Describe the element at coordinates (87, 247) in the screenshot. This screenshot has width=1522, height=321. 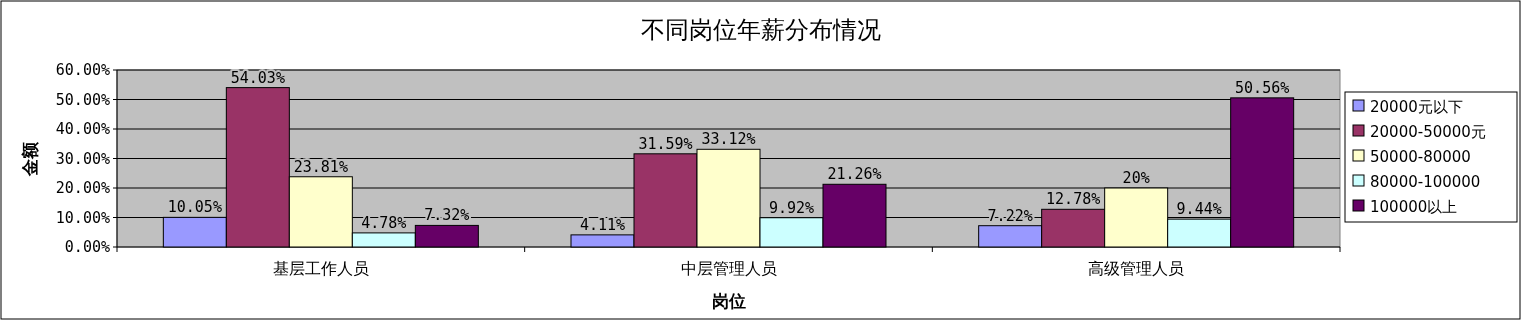
I see `y-tick-label: 0.00%` at that location.